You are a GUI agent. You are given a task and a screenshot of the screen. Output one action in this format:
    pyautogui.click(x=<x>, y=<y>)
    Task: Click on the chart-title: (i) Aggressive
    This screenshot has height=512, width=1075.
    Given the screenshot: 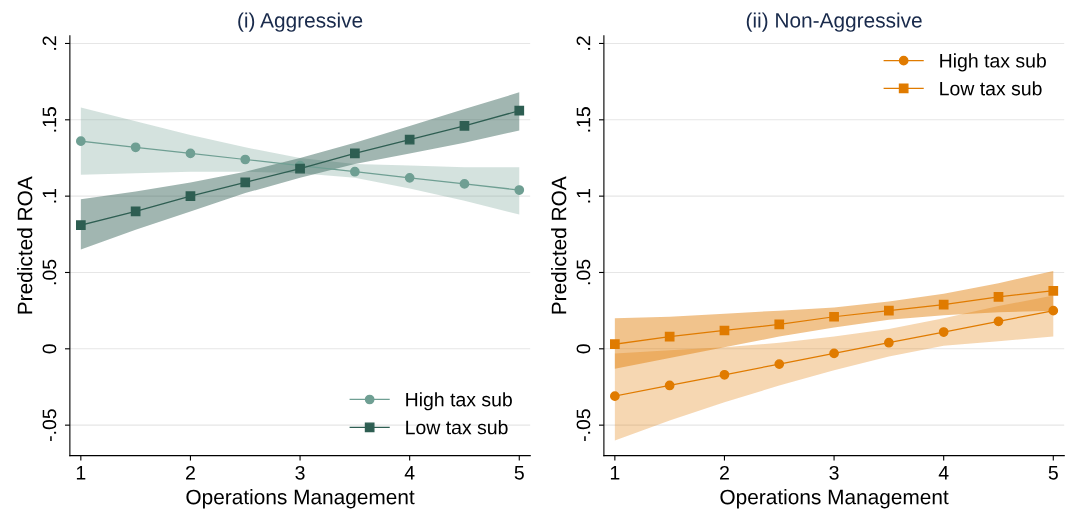 What is the action you would take?
    pyautogui.click(x=300, y=22)
    